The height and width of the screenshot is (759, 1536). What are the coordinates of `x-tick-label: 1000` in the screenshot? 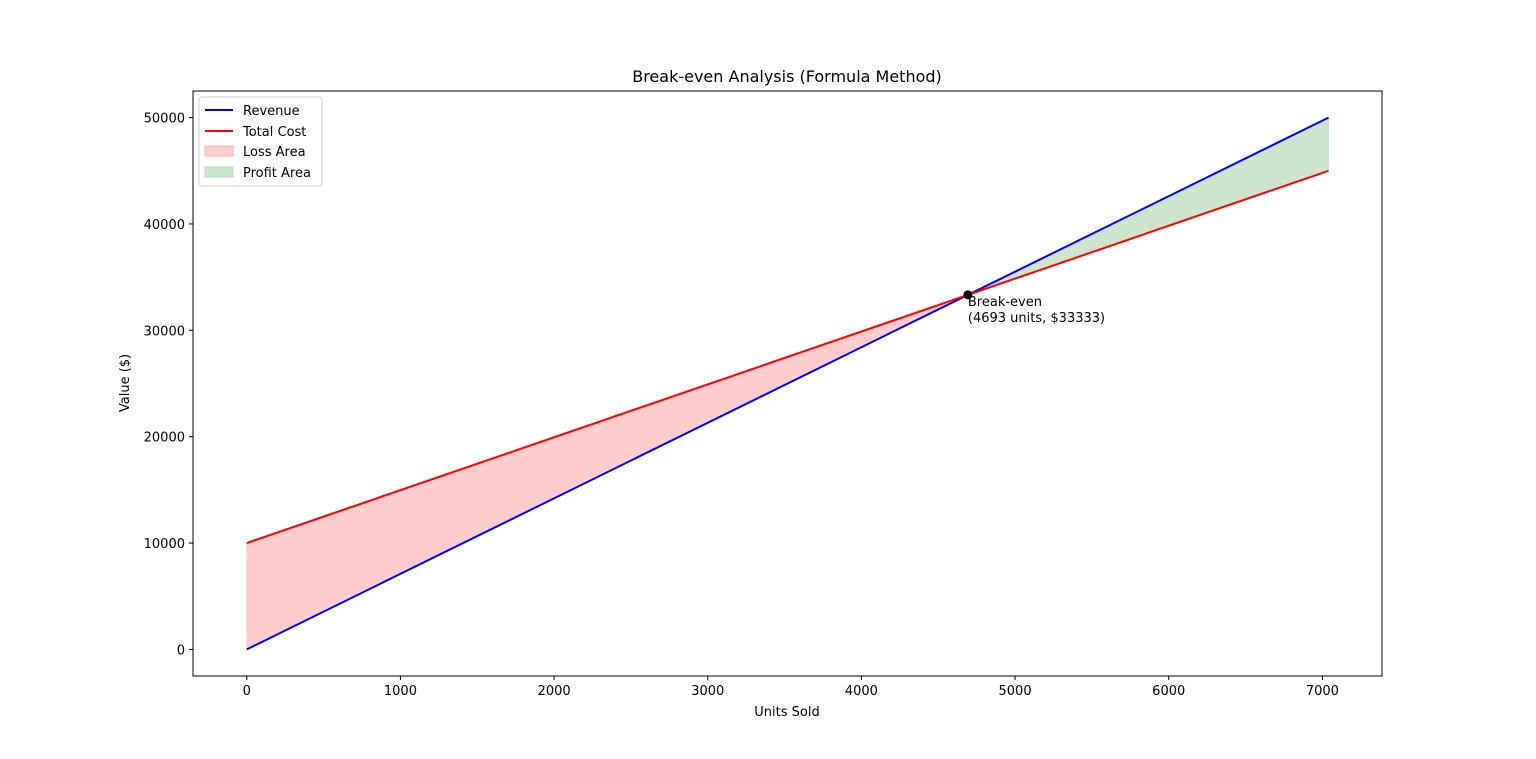 It's located at (400, 691).